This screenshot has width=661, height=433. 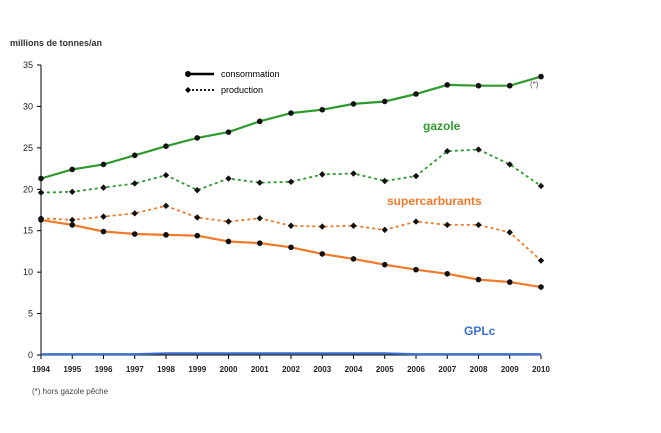 I want to click on x-tick-label: 1996, so click(x=104, y=369).